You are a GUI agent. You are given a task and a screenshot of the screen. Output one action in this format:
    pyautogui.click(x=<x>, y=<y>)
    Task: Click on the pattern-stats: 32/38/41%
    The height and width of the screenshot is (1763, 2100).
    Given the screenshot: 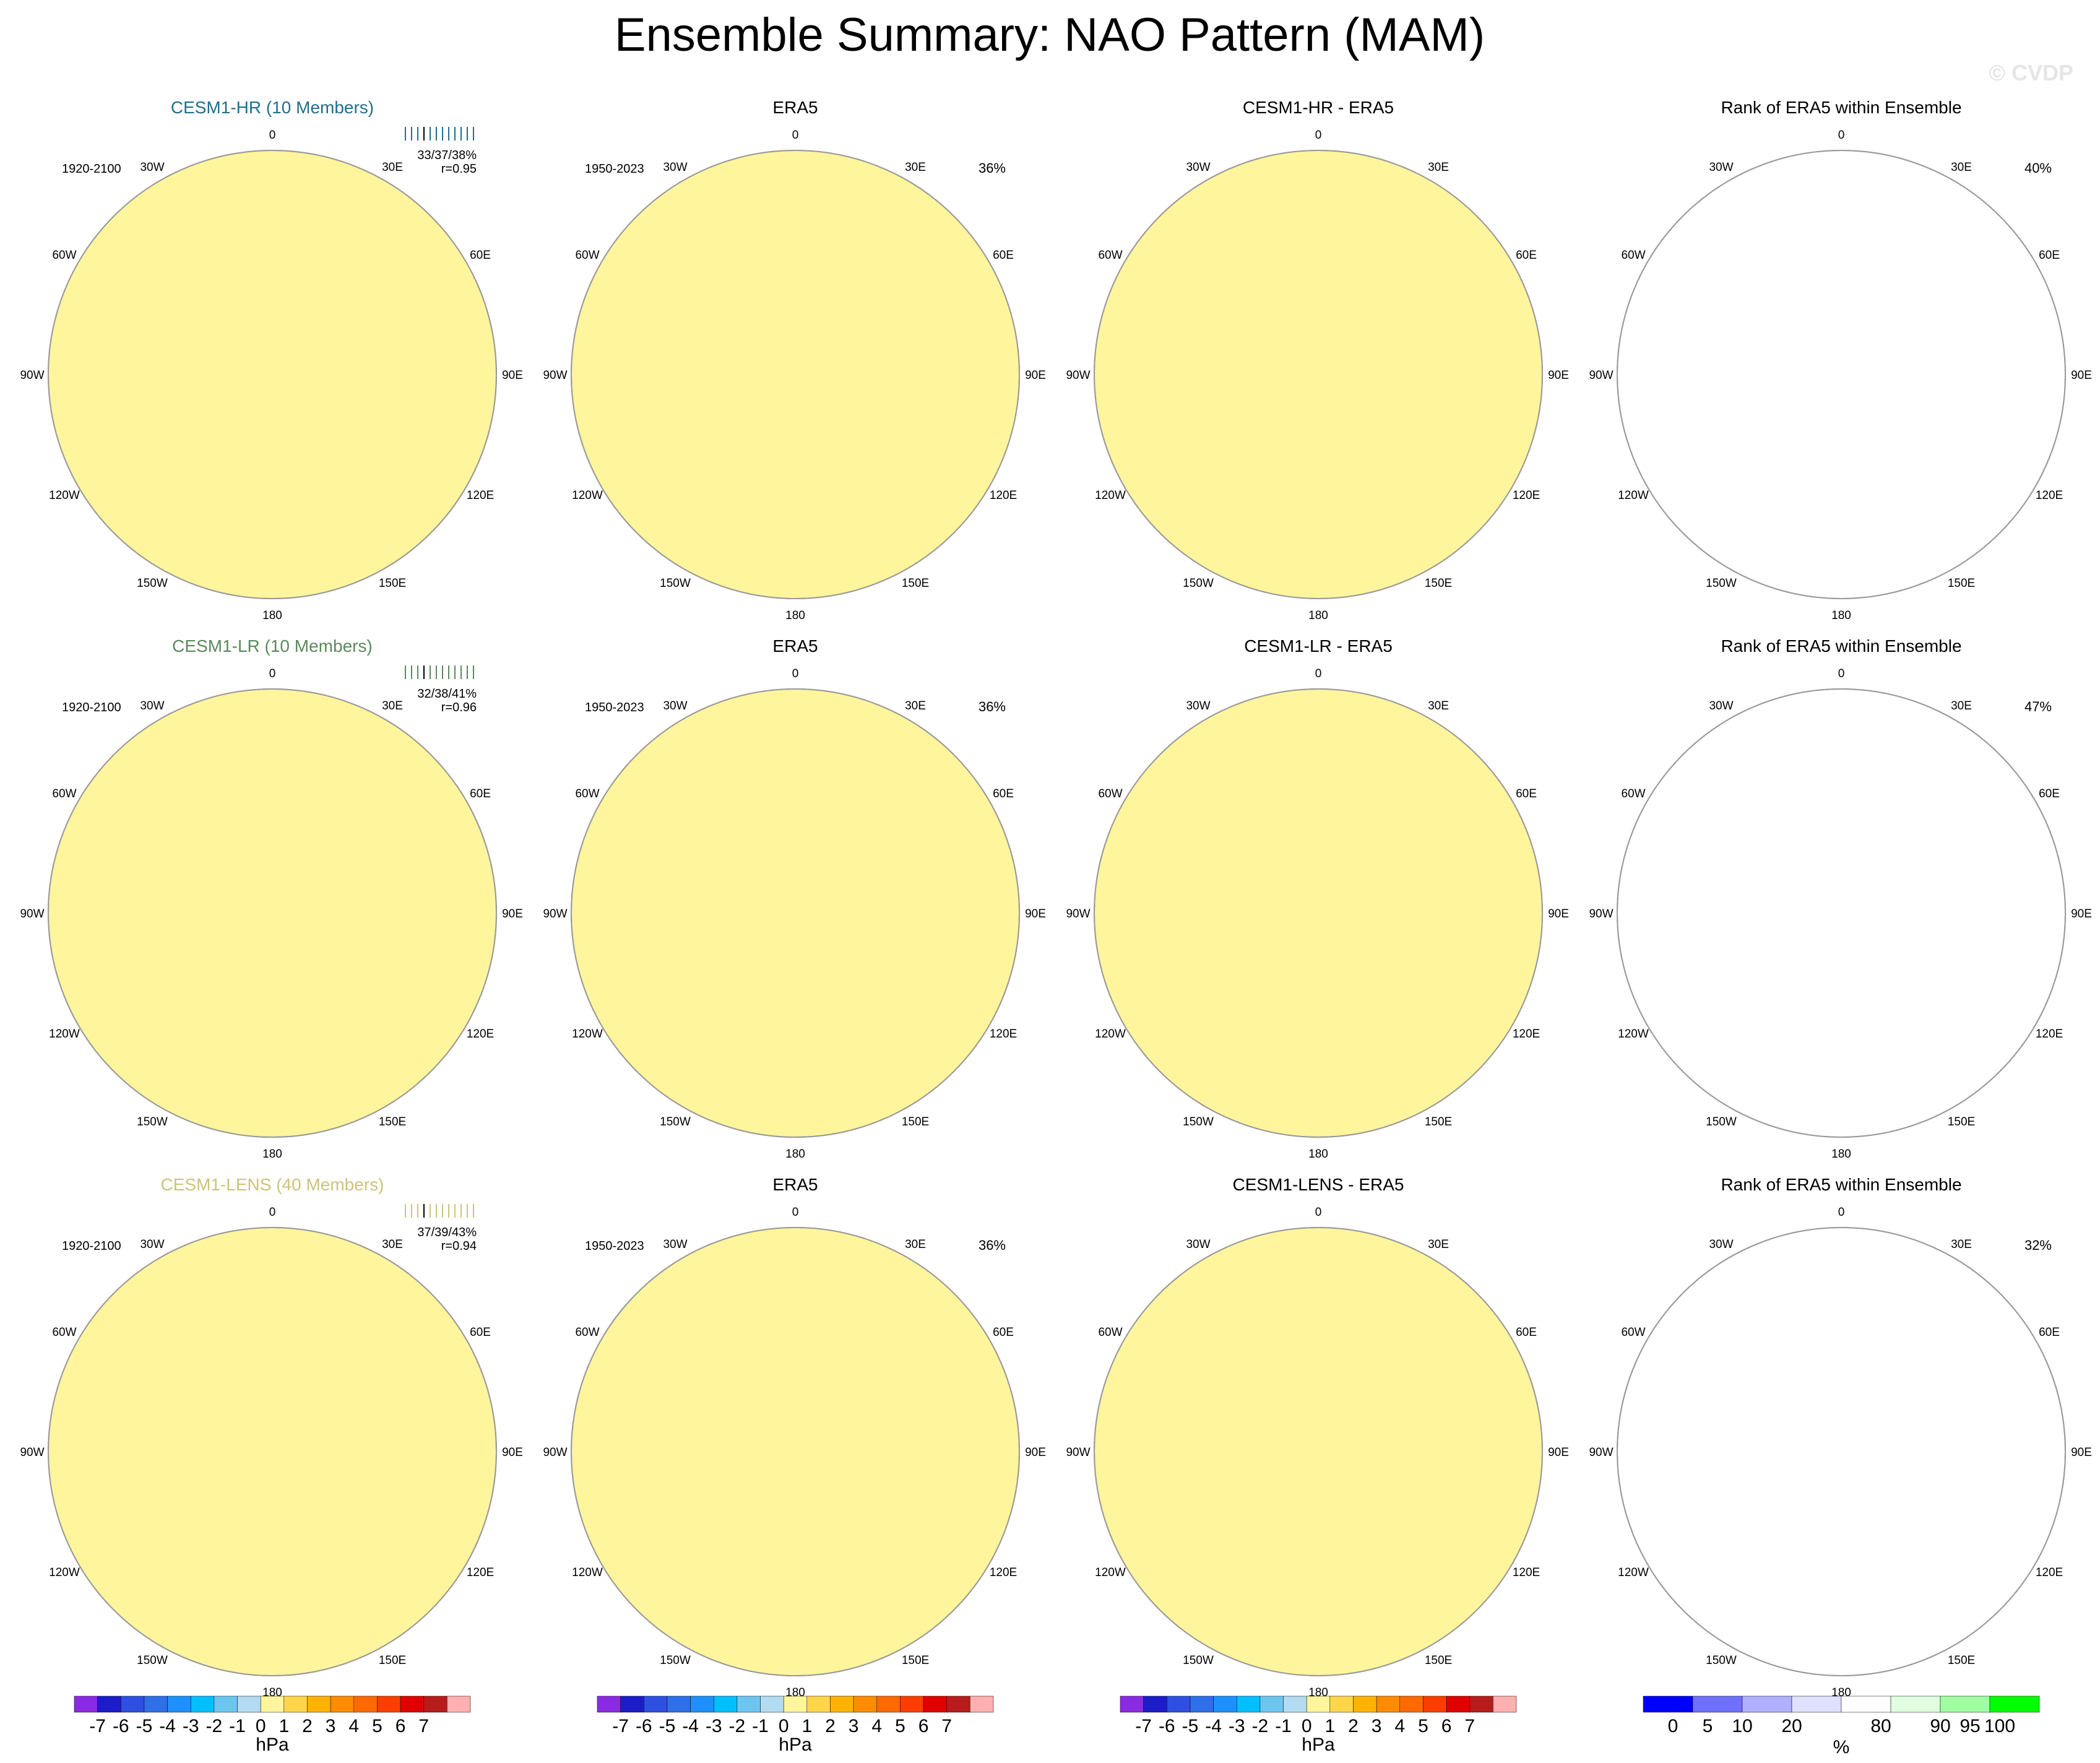 What is the action you would take?
    pyautogui.click(x=447, y=694)
    